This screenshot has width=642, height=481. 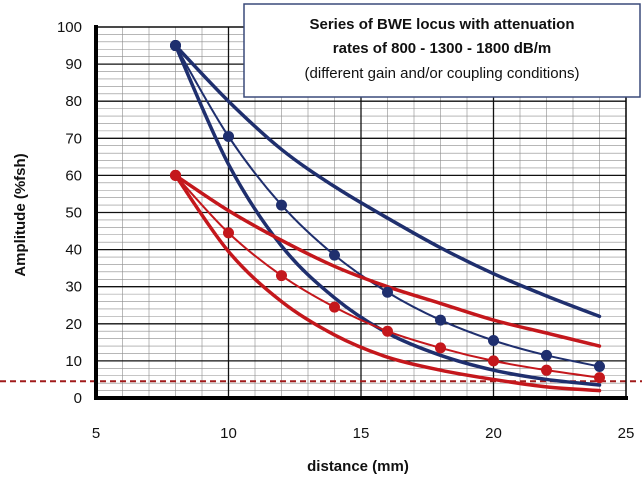 What do you see at coordinates (73, 64) in the screenshot?
I see `y-tick-label: 90` at bounding box center [73, 64].